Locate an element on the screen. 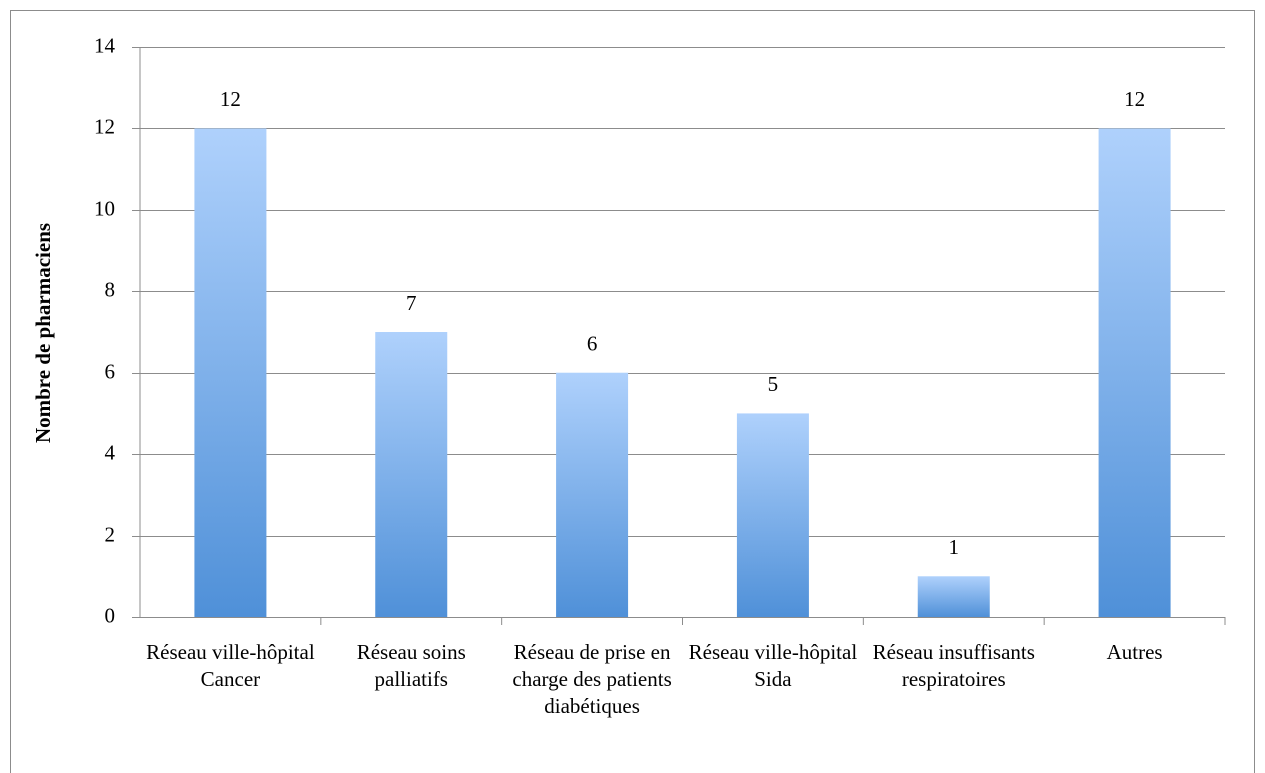 This screenshot has height=773, width=1265. x-tick-label: Réseau ville-hôpital Sida is located at coordinates (773, 665).